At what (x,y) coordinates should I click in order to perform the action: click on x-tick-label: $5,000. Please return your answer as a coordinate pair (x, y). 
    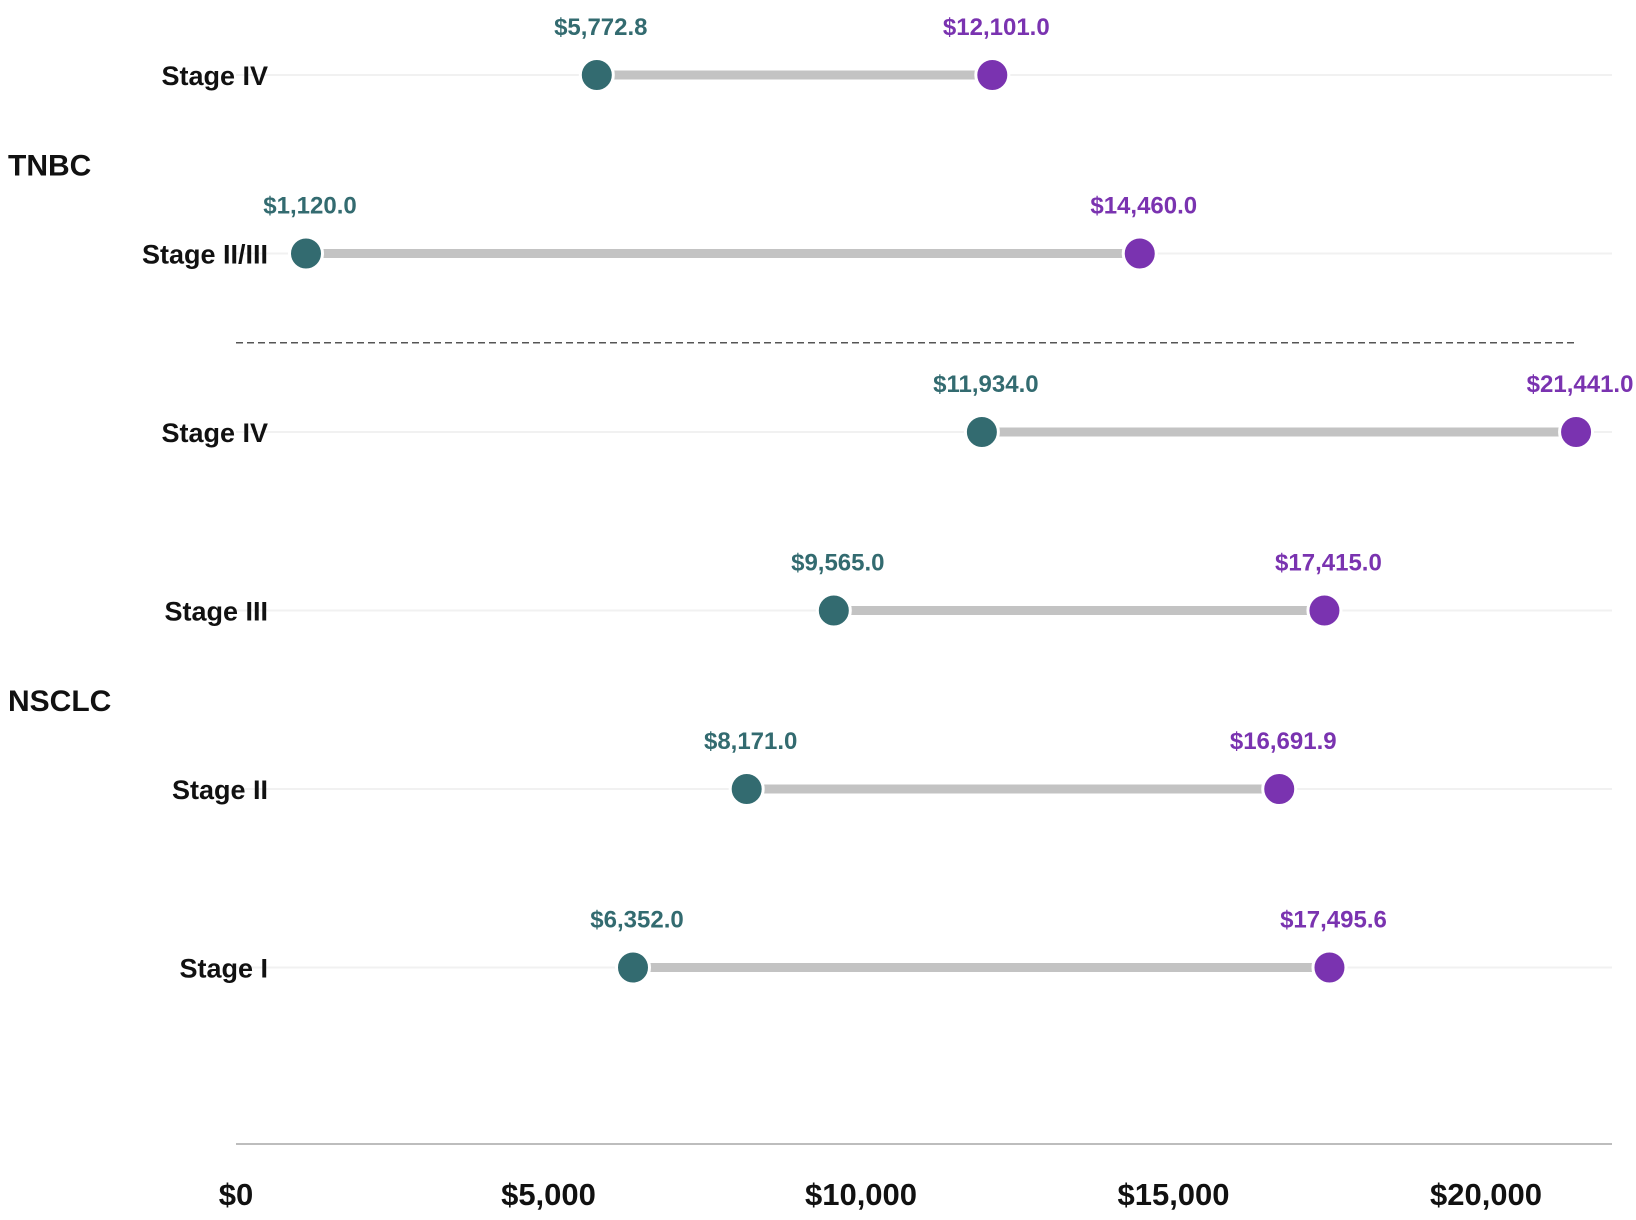
    Looking at the image, I should click on (548, 1194).